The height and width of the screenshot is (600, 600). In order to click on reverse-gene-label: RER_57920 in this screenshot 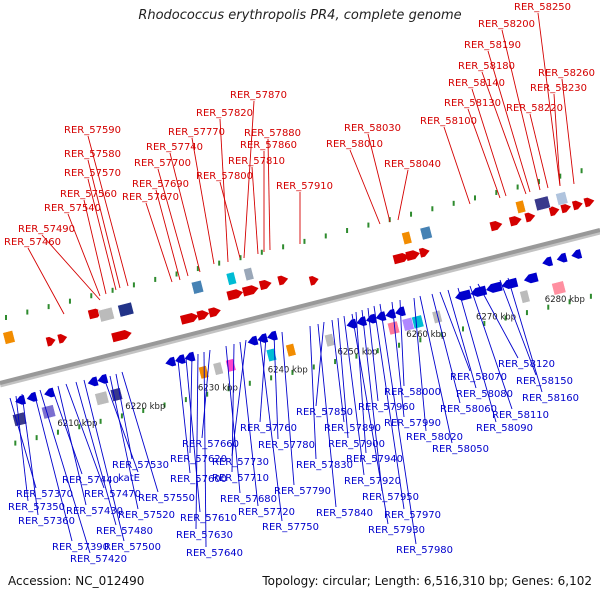, I will do `click(372, 481)`.